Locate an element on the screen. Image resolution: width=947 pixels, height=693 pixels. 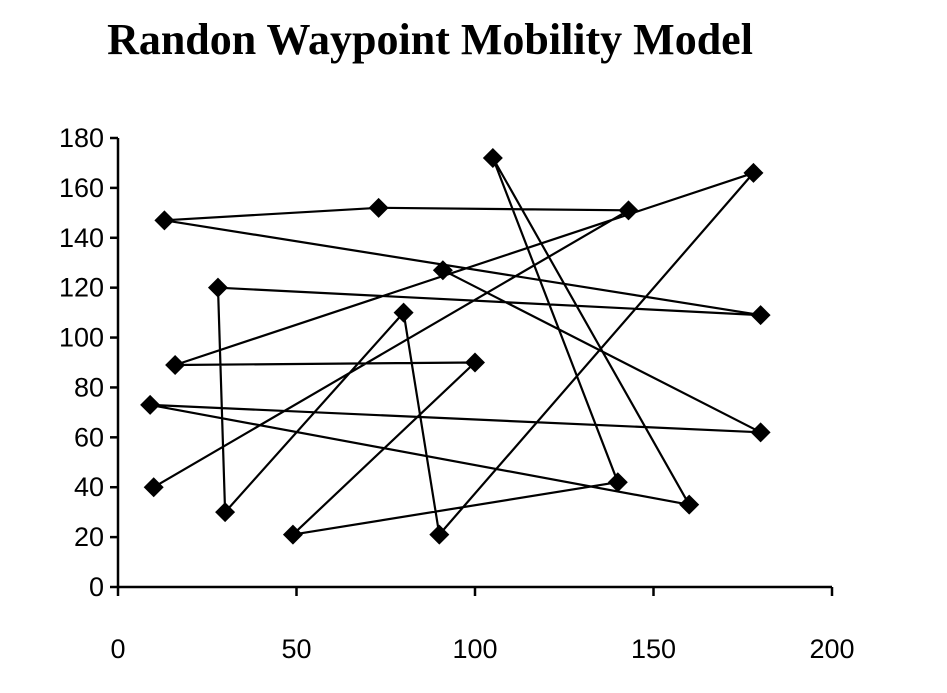
y-tick-label: 20 is located at coordinates (89, 537).